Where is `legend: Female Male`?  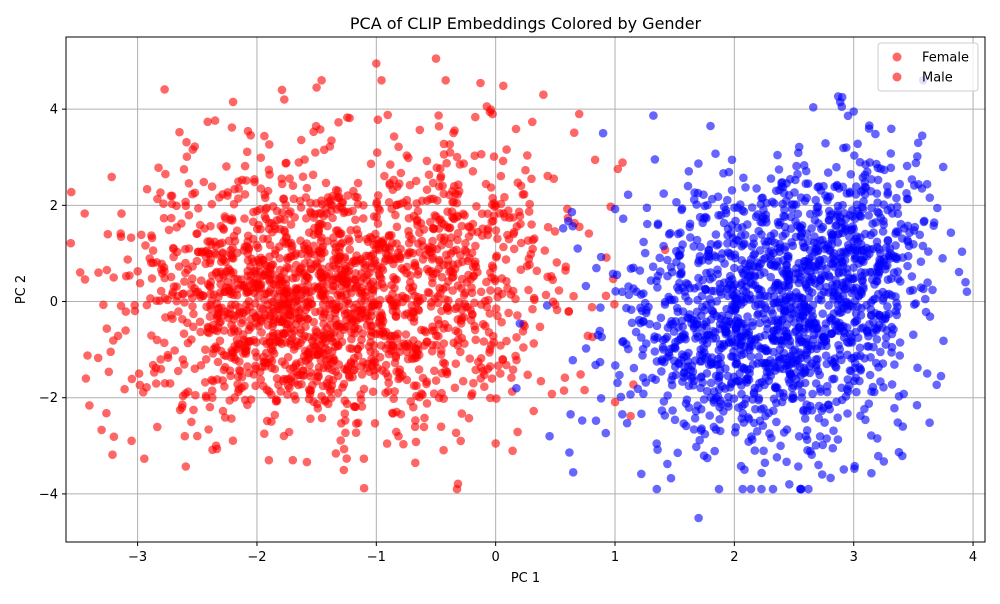 legend: Female Male is located at coordinates (928, 67).